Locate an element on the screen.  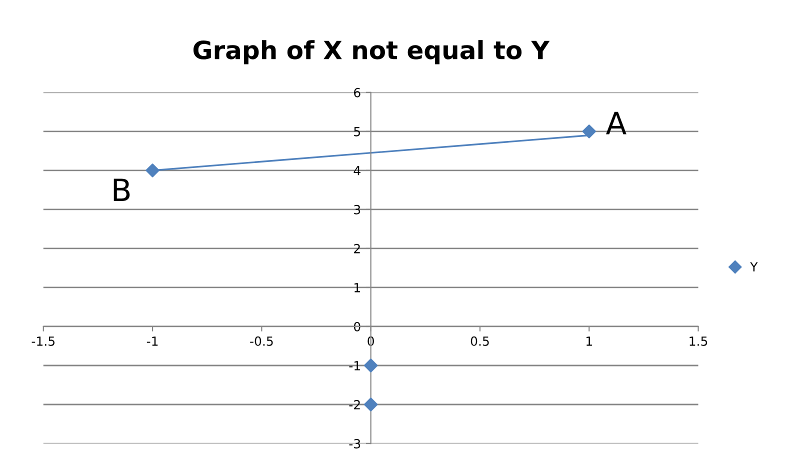
y-tick-label: 6 is located at coordinates (357, 93).